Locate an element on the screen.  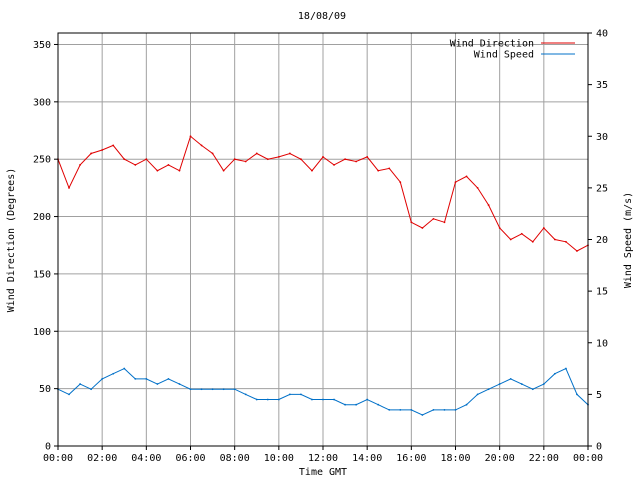
y-right-tick-label: 30 is located at coordinates (602, 137).